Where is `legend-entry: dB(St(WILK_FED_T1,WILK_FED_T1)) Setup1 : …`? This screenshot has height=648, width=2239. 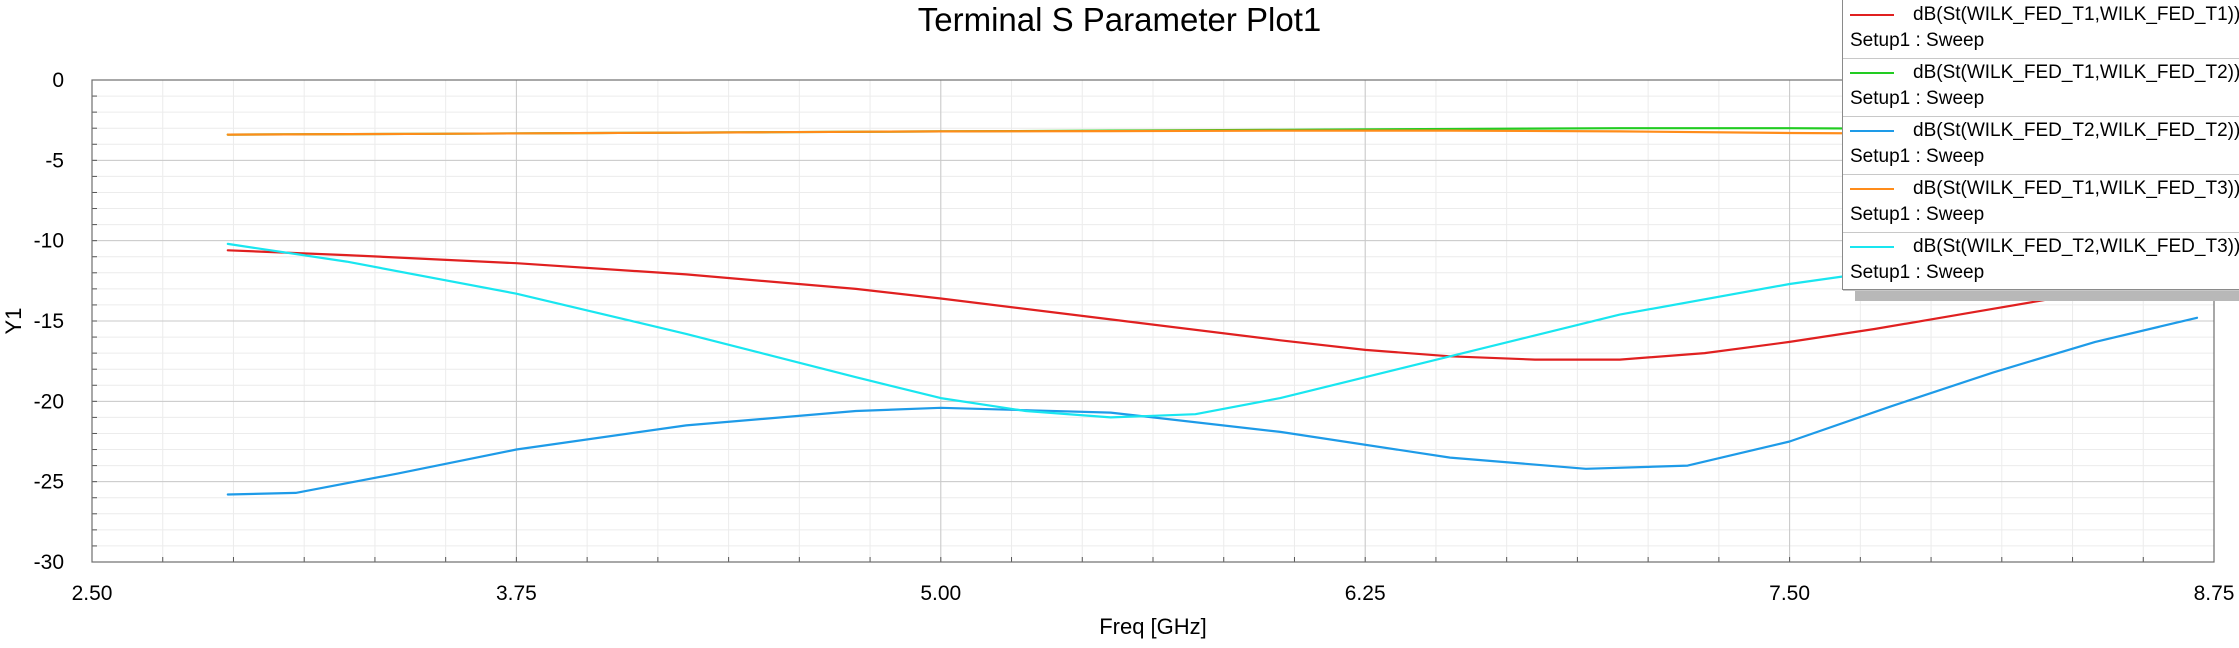
legend-entry: dB(St(WILK_FED_T1,WILK_FED_T1)) Setup1 : … is located at coordinates (2041, 29).